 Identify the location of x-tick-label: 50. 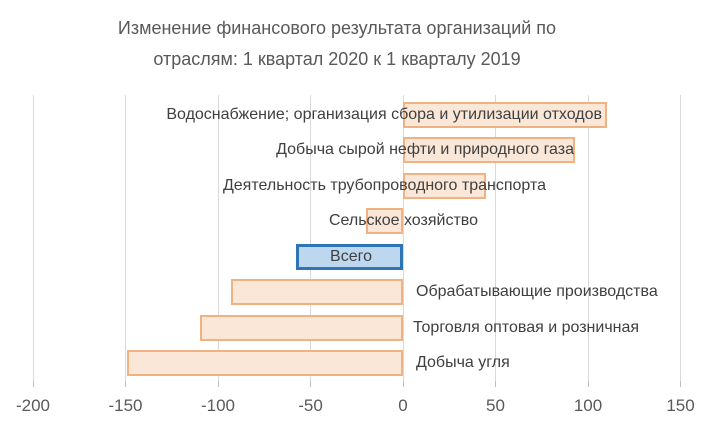
(495, 405).